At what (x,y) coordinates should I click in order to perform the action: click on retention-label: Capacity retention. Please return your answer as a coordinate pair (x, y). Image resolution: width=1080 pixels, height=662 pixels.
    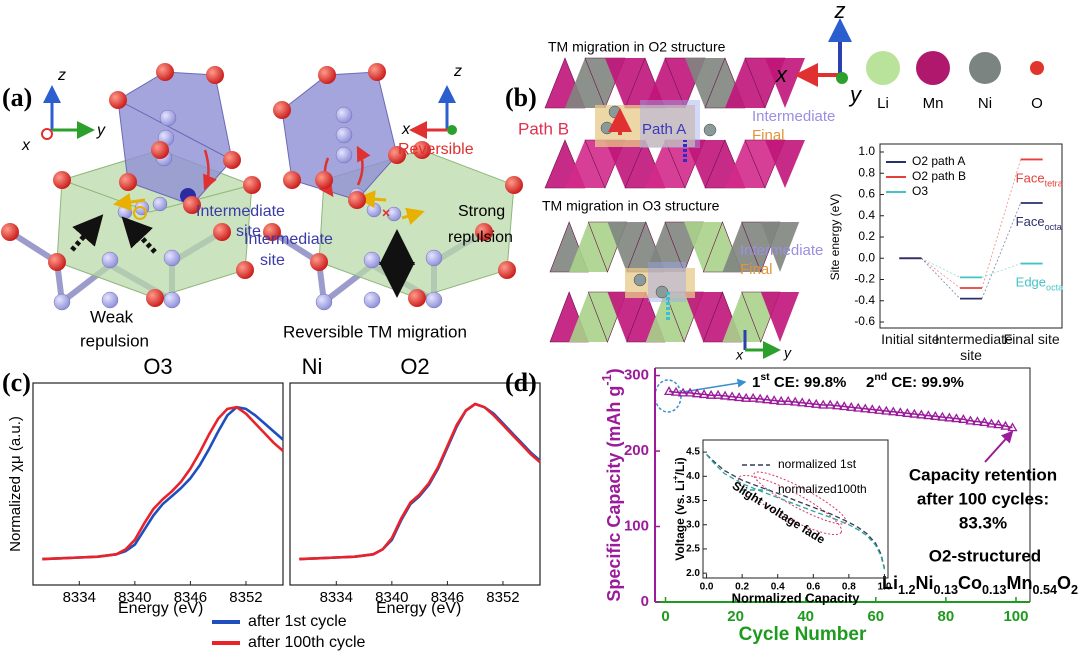
    Looking at the image, I should click on (983, 474).